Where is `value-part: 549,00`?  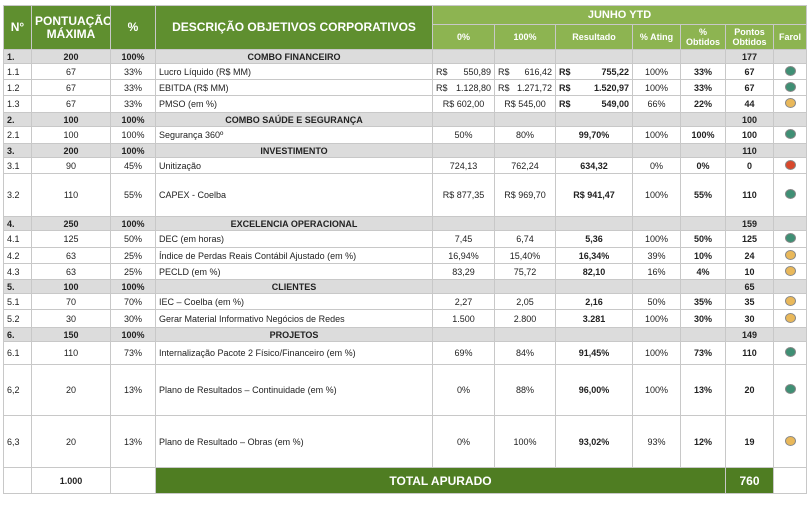 value-part: 549,00 is located at coordinates (615, 104).